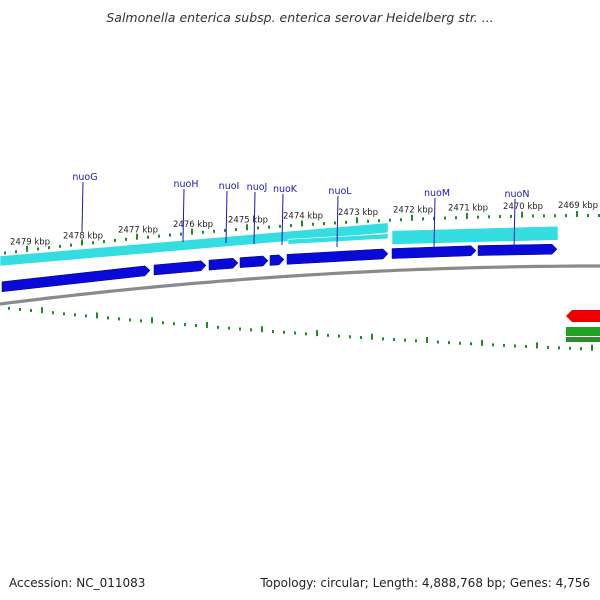 The height and width of the screenshot is (600, 600). Describe the element at coordinates (84, 177) in the screenshot. I see `gene-label: nuoG` at that location.